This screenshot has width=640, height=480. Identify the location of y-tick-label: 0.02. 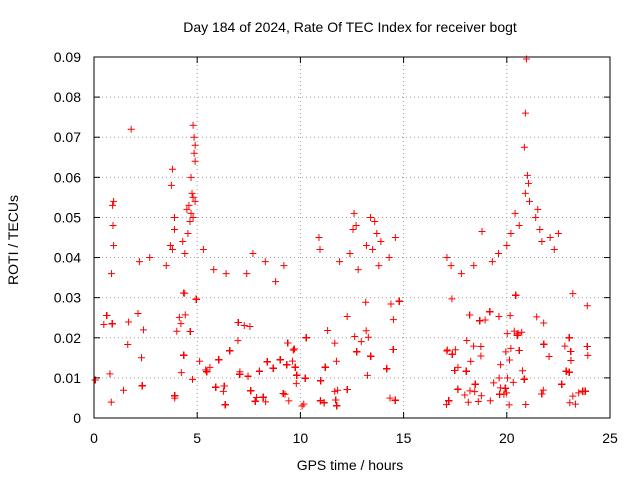
(67, 338).